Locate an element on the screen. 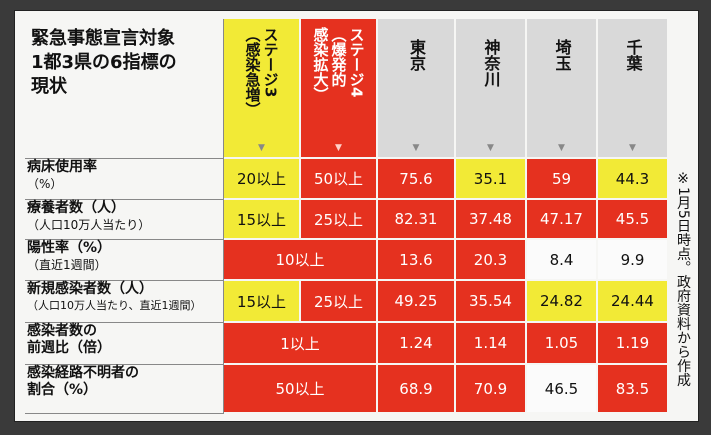 The height and width of the screenshot is (435, 711). pref-header-tokyo: 東京 ▼ is located at coordinates (417, 89).